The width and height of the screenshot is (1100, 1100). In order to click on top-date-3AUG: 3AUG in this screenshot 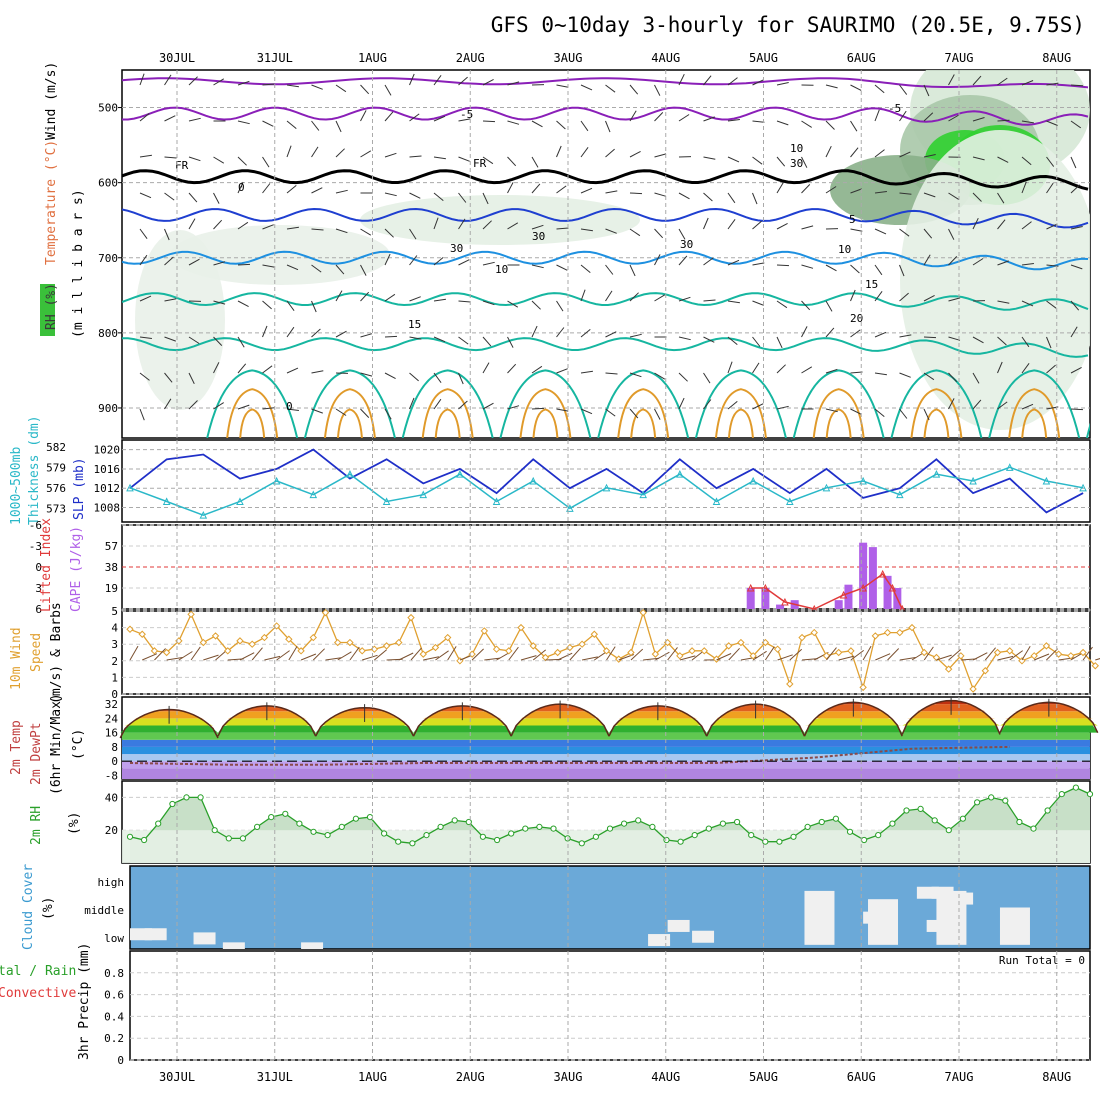, I will do `click(568, 58)`.